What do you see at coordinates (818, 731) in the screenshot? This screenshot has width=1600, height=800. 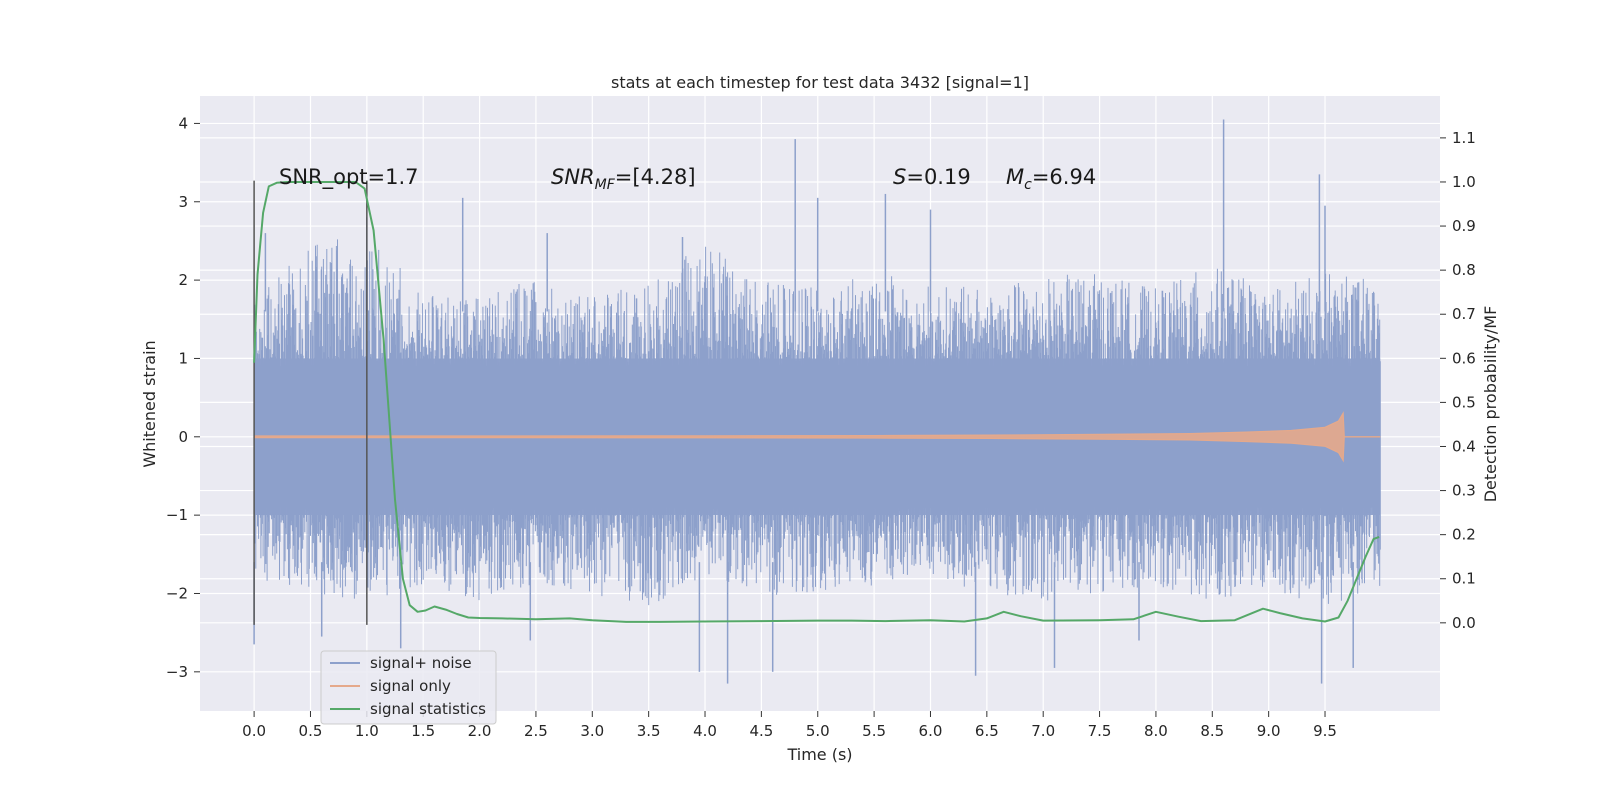 I see `x-tick-label: 5.0` at bounding box center [818, 731].